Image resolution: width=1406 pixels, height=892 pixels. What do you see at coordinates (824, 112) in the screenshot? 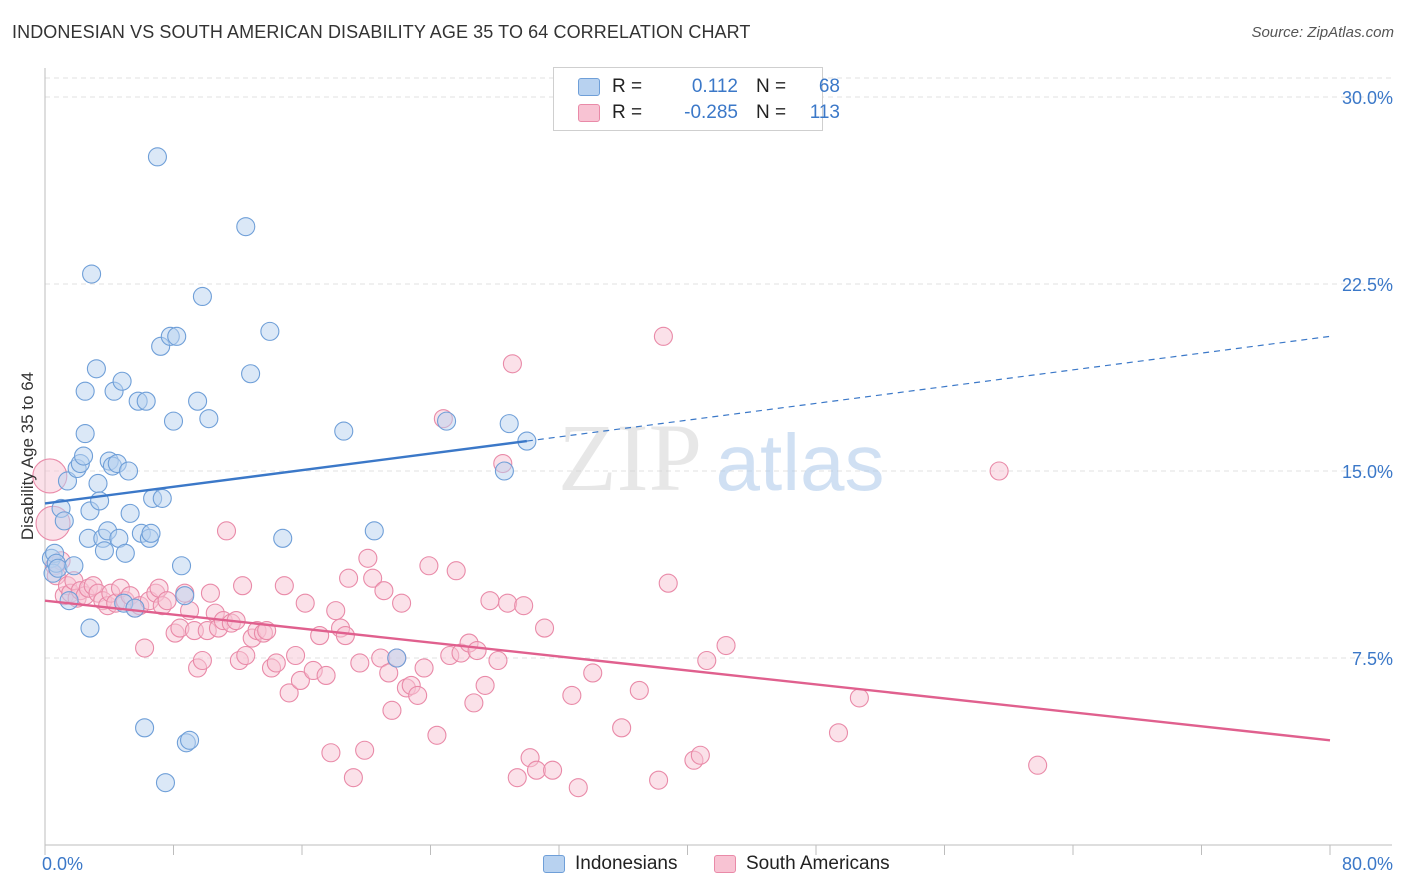
I see `n-value: 113` at bounding box center [824, 112].